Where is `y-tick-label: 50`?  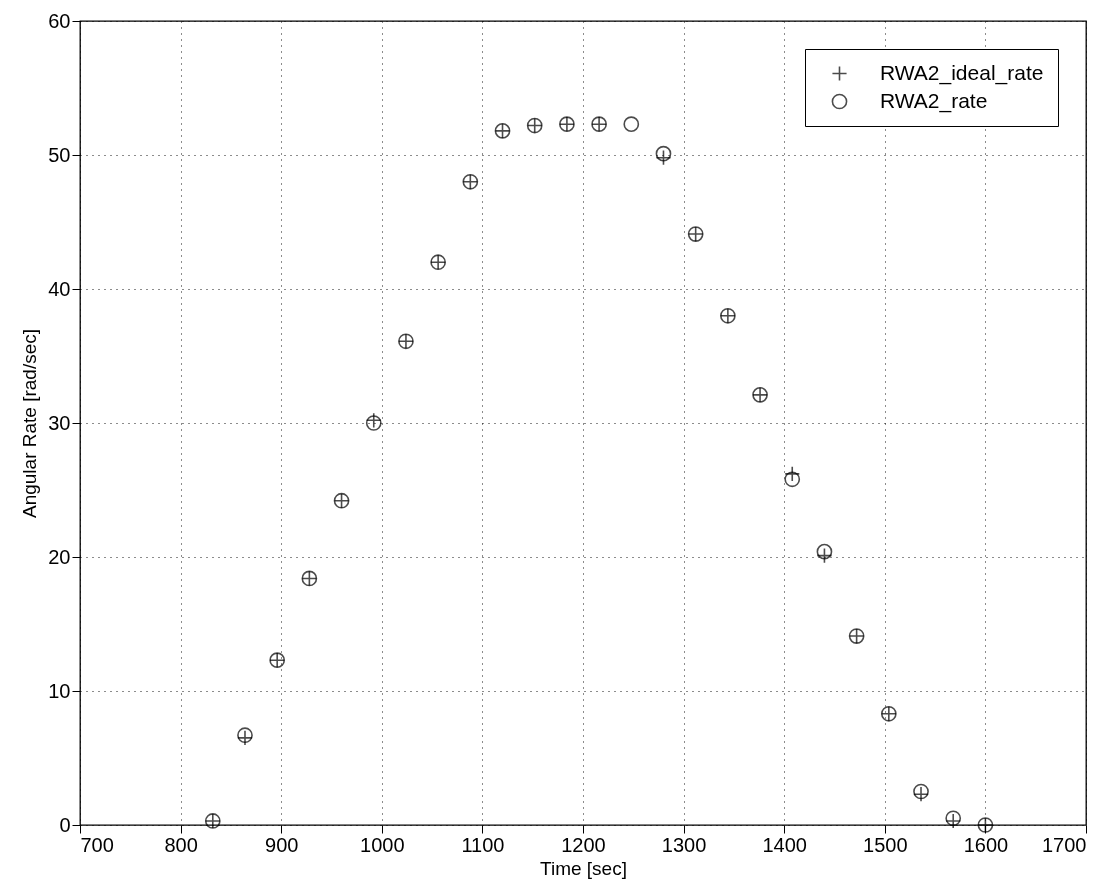 y-tick-label: 50 is located at coordinates (59, 154).